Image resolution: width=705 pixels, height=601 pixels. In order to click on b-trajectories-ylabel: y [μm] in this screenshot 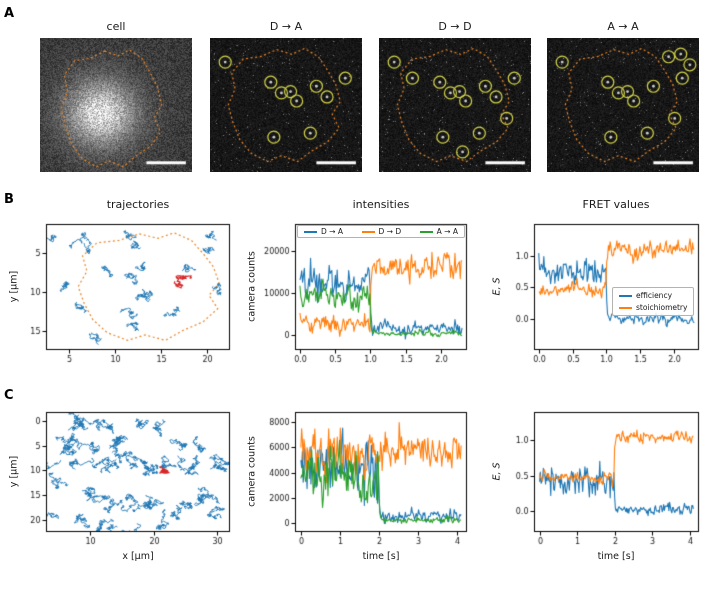, I will do `click(14, 286)`.